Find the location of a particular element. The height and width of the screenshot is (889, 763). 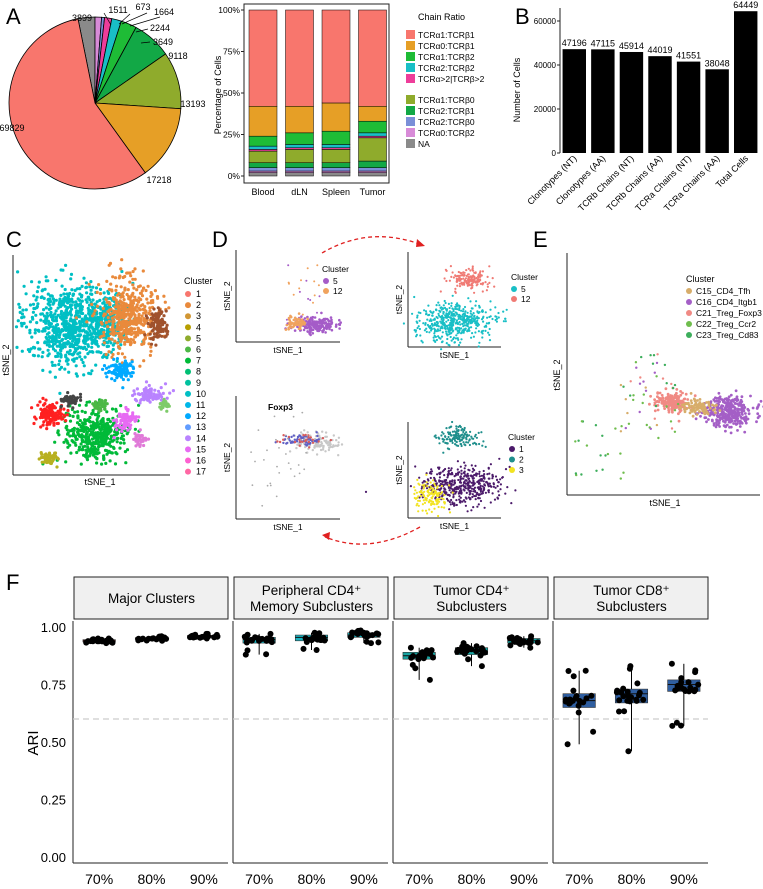

stacked-xtick-label: Spleen is located at coordinates (336, 192).